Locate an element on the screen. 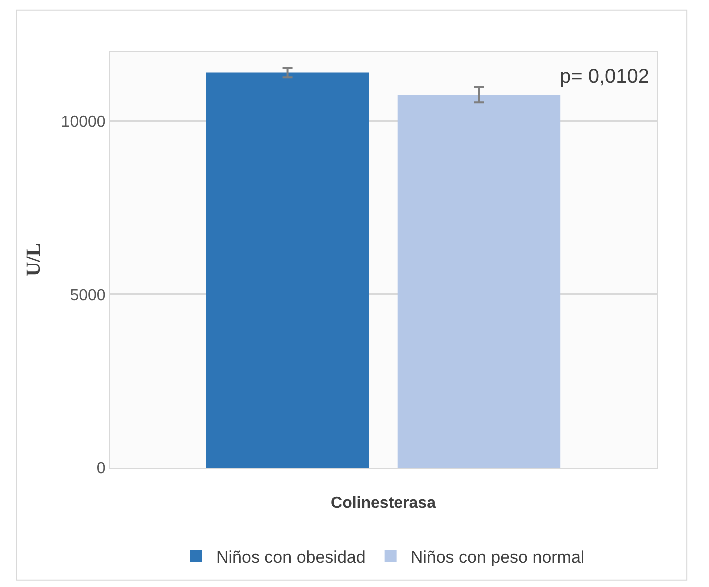 The image size is (709, 587). annotation: p= 0,0102 is located at coordinates (605, 77).